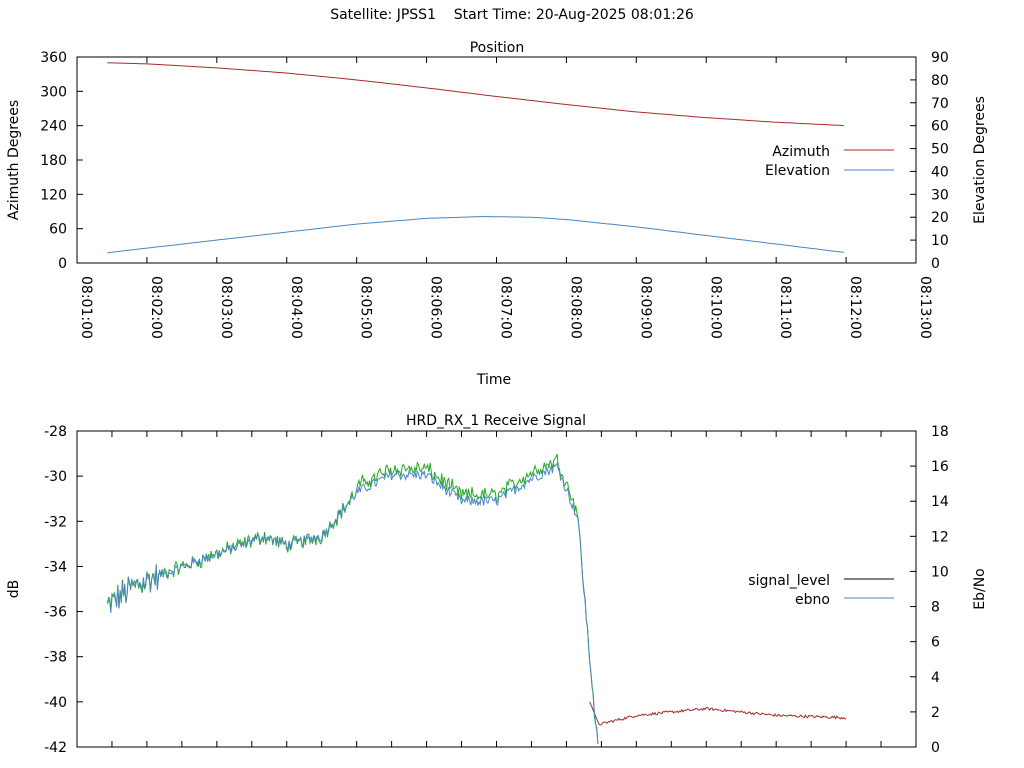  I want to click on signal-left-tick-label: -32, so click(55, 522).